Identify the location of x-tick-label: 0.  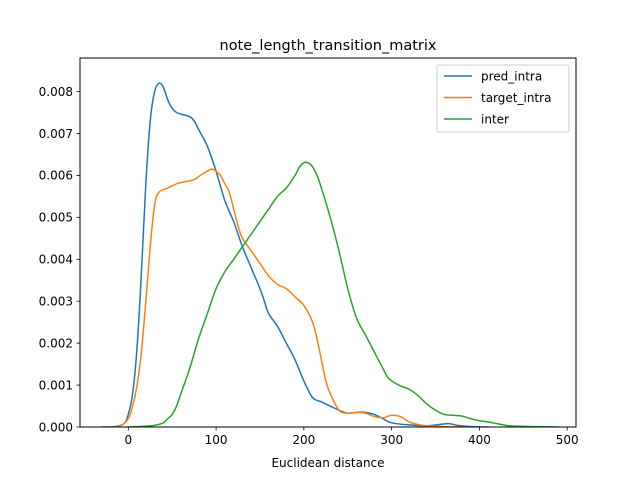
(128, 440).